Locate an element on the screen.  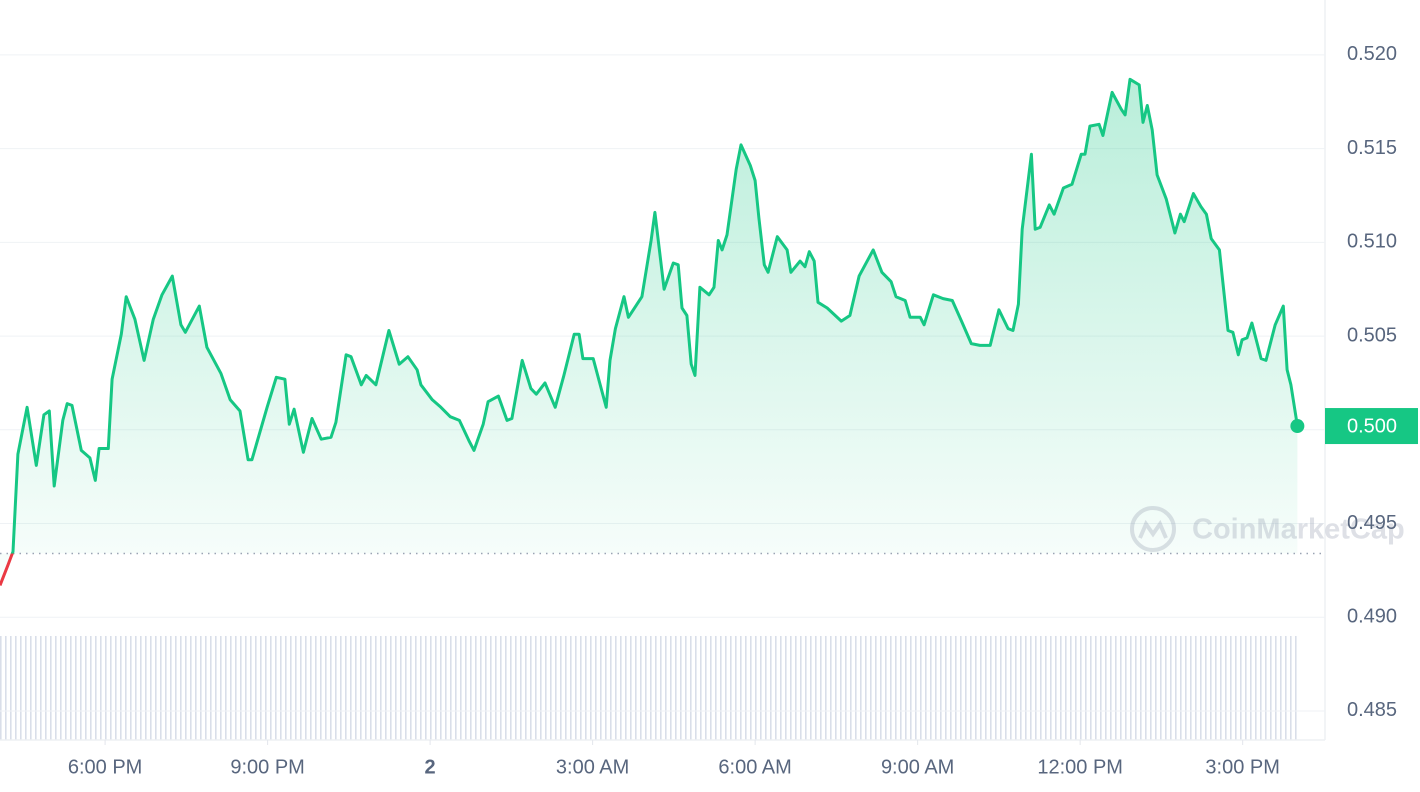
x-tick-label: 9:00 PM is located at coordinates (267, 767).